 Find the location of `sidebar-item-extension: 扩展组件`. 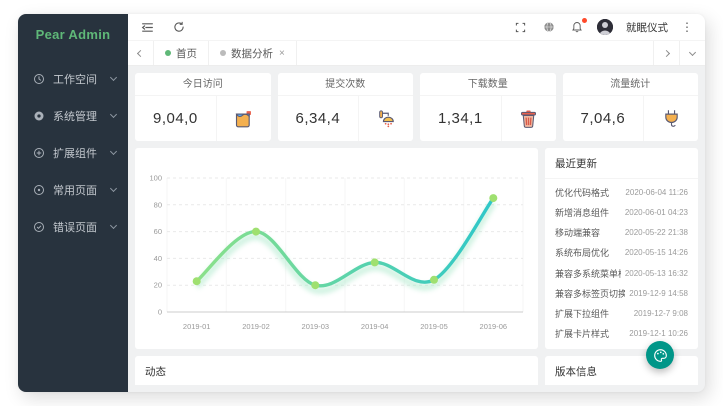

sidebar-item-extension: 扩展组件 is located at coordinates (73, 152).